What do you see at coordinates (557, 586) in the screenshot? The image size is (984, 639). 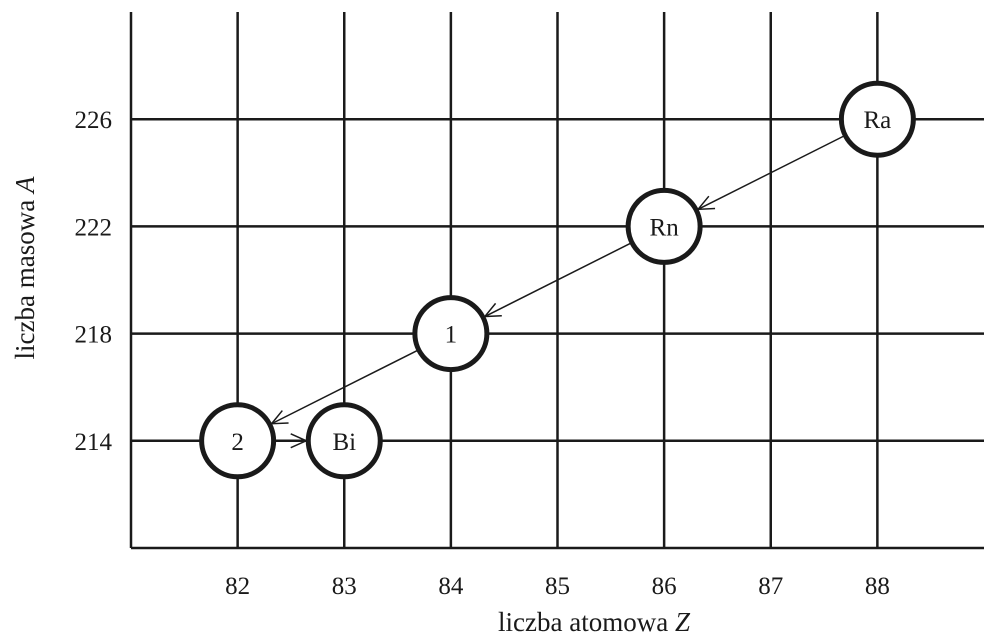 I see `x-tick-label: 85` at bounding box center [557, 586].